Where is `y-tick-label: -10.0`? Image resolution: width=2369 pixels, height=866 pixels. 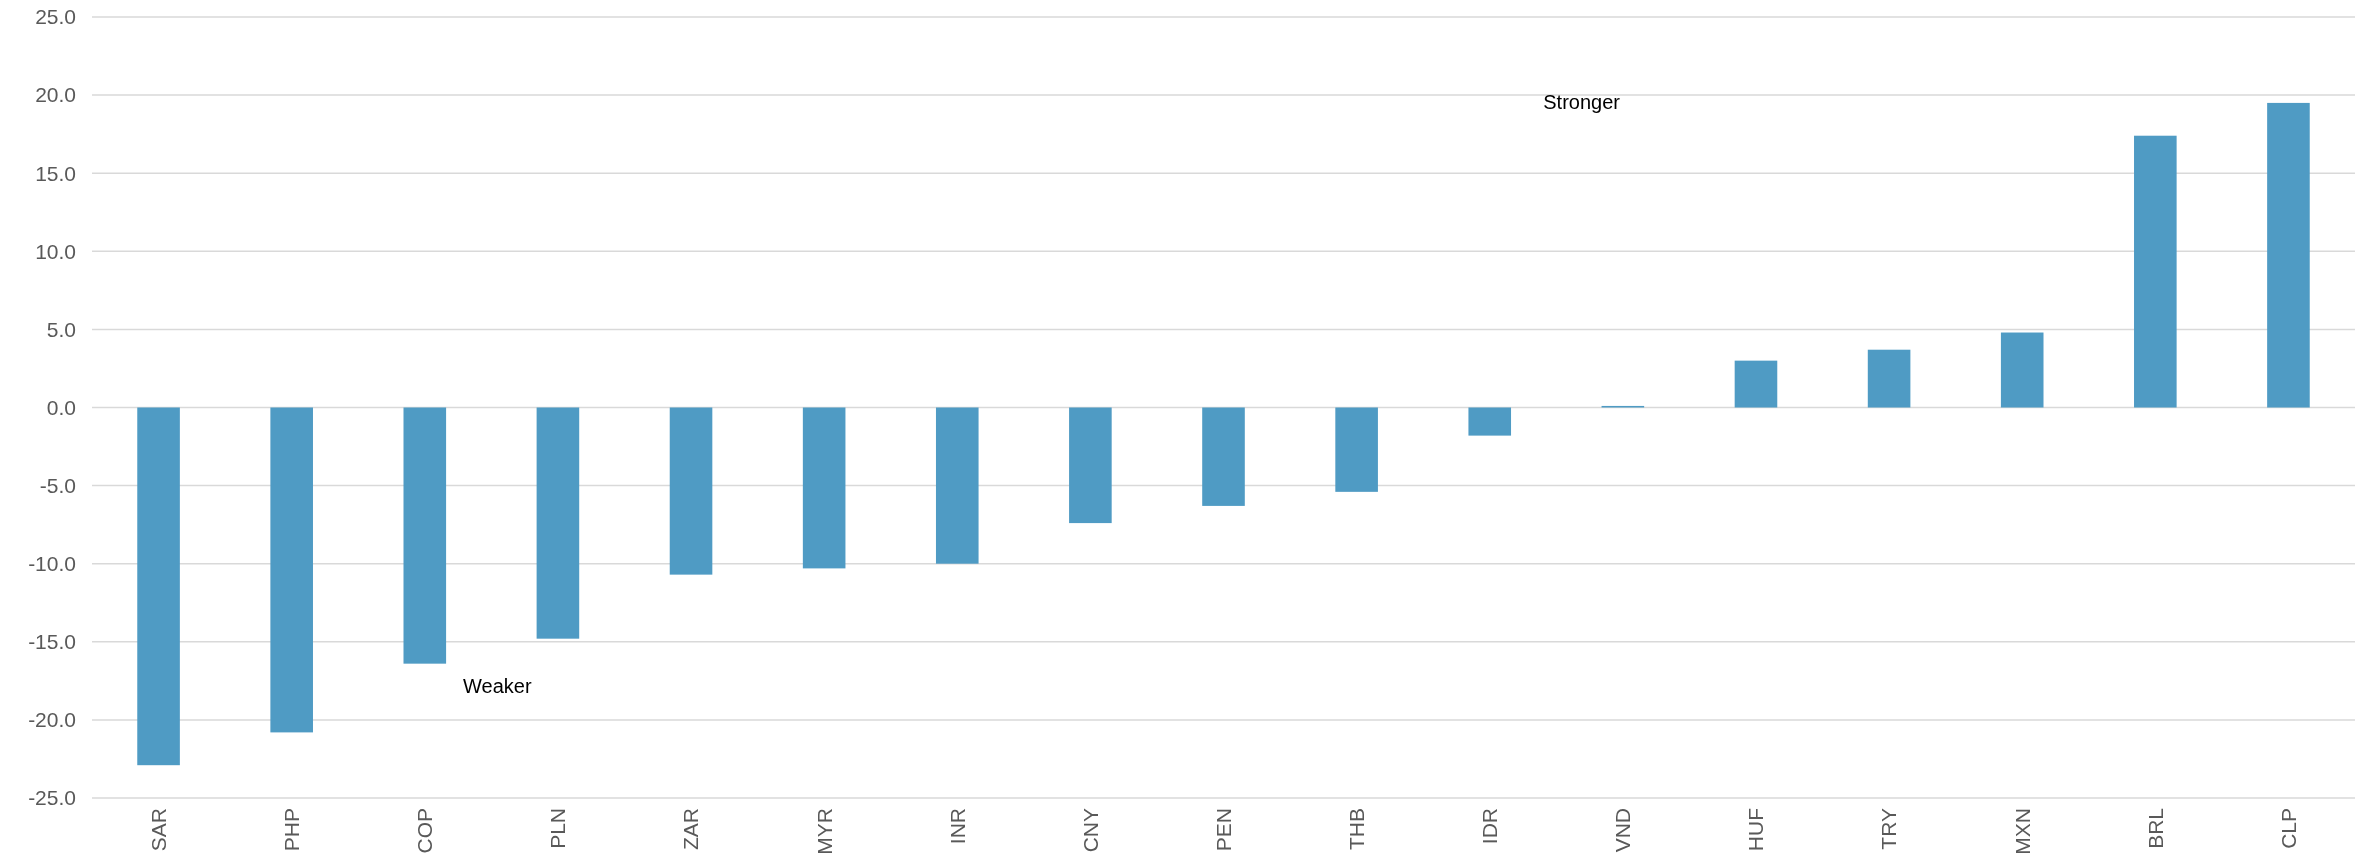 y-tick-label: -10.0 is located at coordinates (52, 564).